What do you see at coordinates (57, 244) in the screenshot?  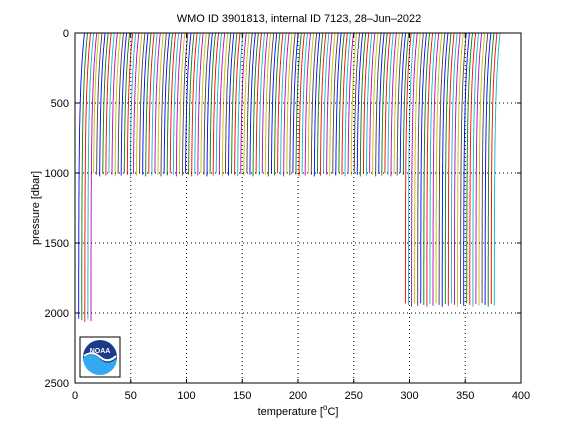 I see `y-tick-label: 1500` at bounding box center [57, 244].